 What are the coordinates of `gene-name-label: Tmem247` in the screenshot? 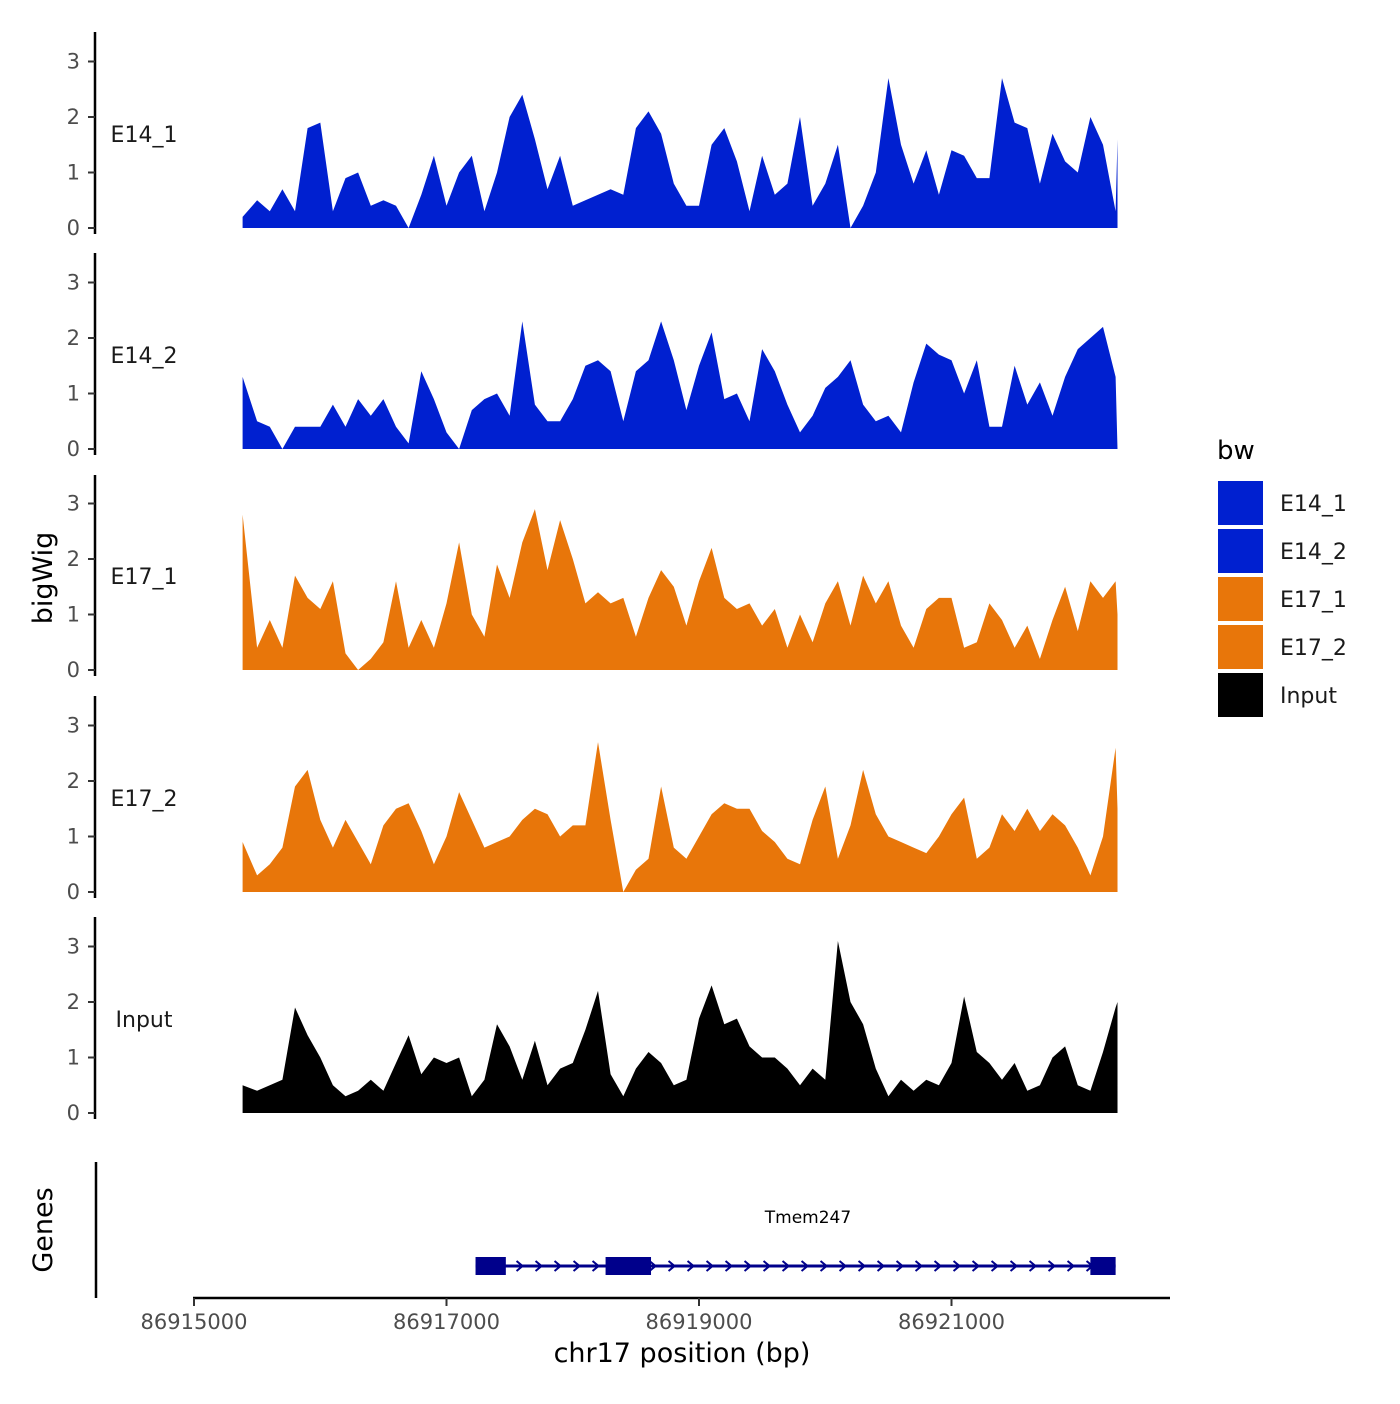 It's located at (807, 1218).